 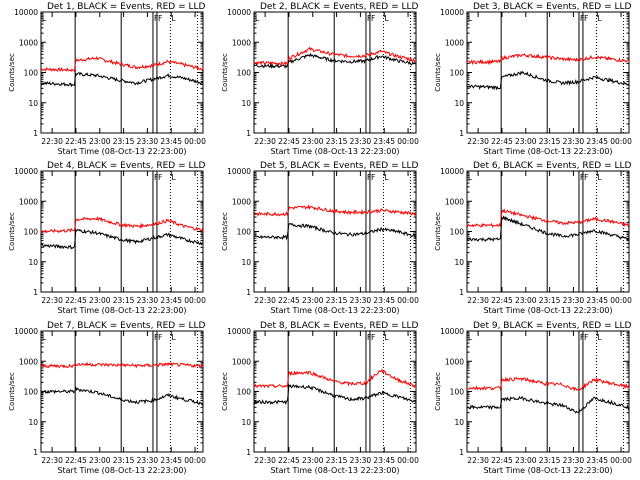 I want to click on y-tick-label: 100, so click(x=31, y=392).